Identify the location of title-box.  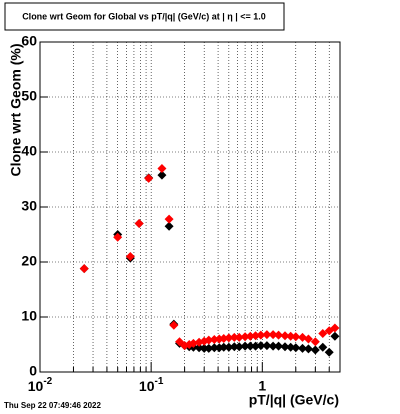
(144, 16).